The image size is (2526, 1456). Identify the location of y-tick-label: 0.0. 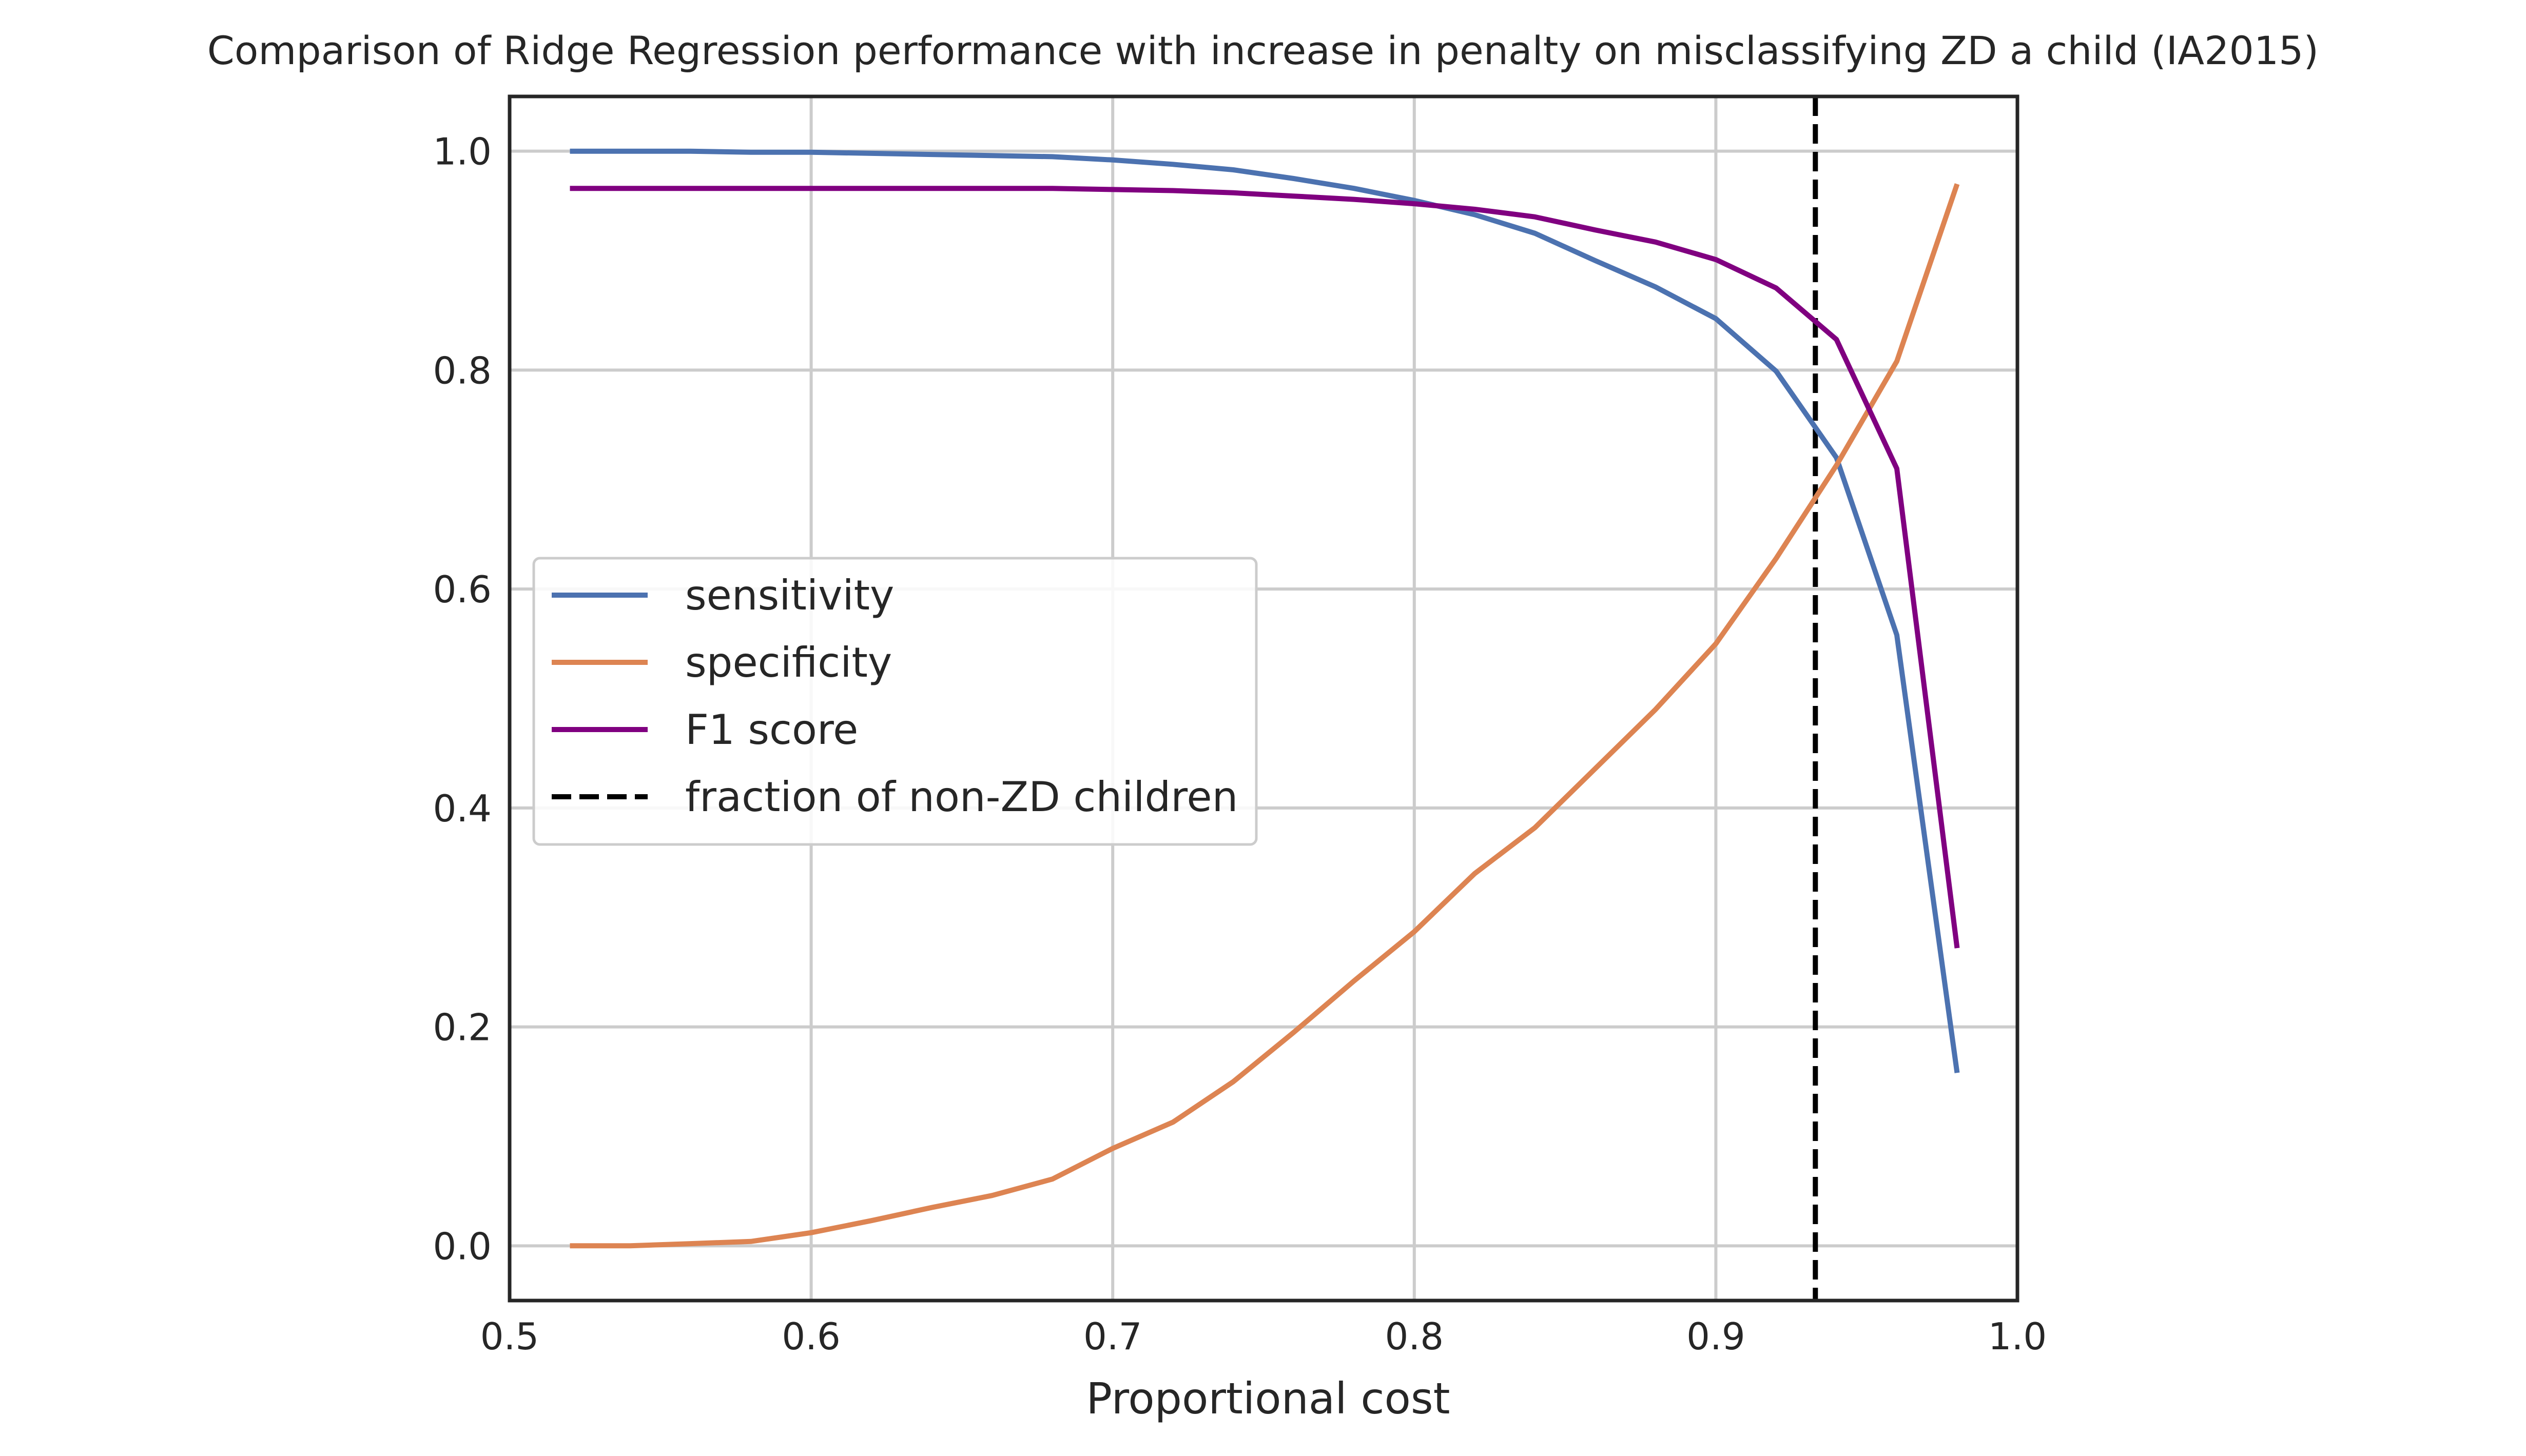
(462, 1246).